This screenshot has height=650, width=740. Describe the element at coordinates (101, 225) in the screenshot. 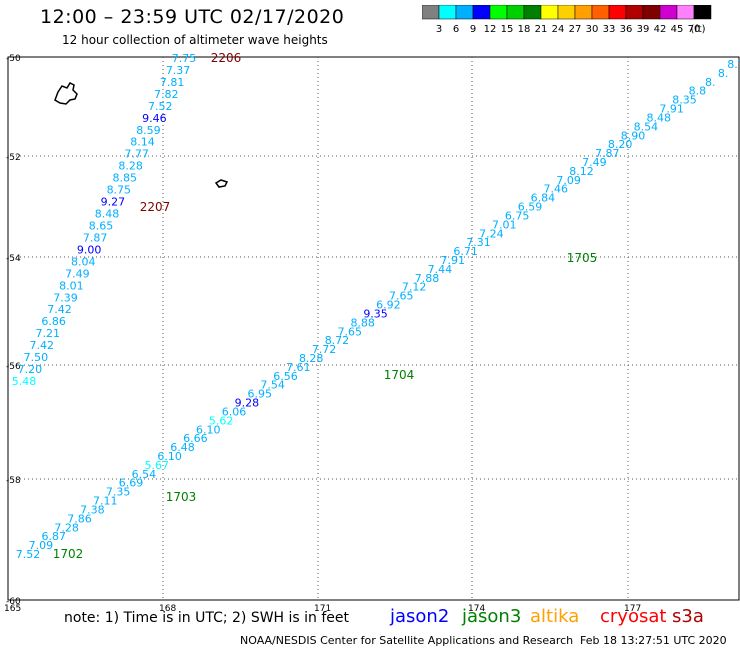

I see `swh-value: 8.65` at that location.